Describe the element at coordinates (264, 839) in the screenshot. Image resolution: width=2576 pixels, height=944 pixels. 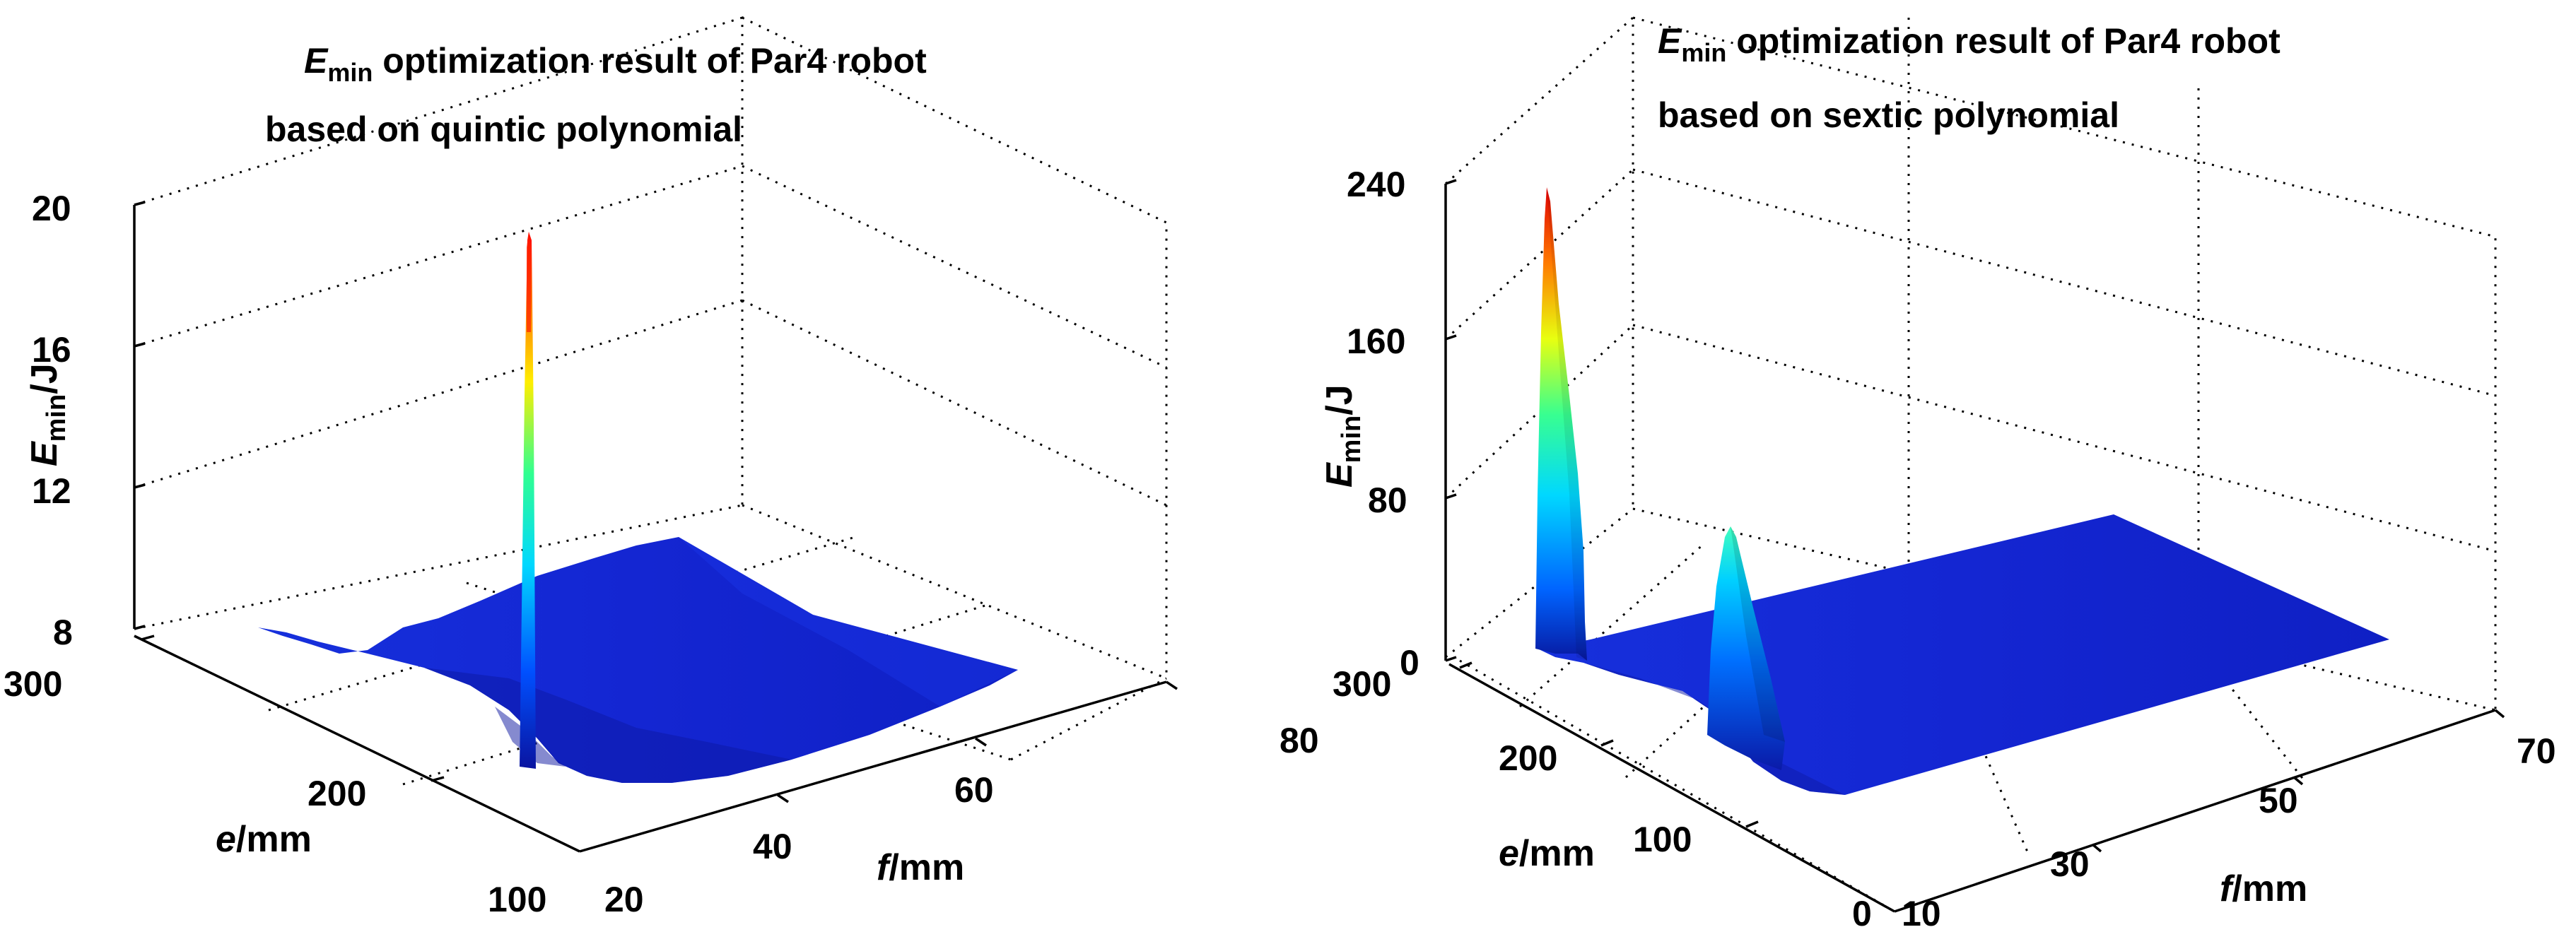
I see `left-y-axis-label: e/mm` at that location.